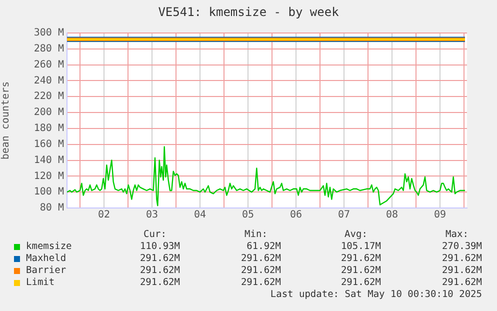 The height and width of the screenshot is (311, 497). I want to click on legend-label: Maxheld, so click(46, 258).